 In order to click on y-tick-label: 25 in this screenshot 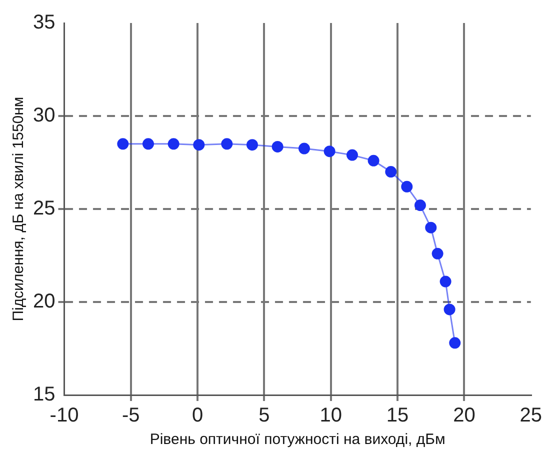, I will do `click(44, 209)`.